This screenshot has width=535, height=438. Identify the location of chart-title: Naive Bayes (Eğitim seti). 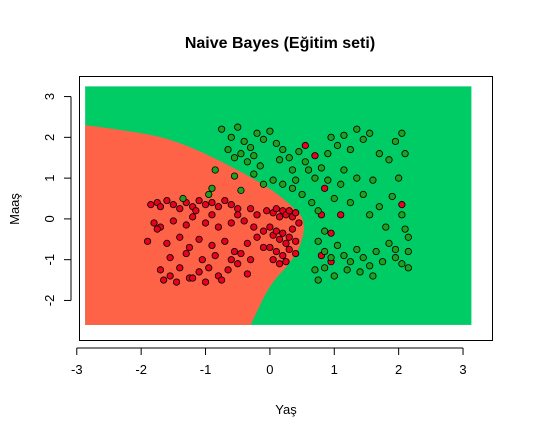
(280, 43).